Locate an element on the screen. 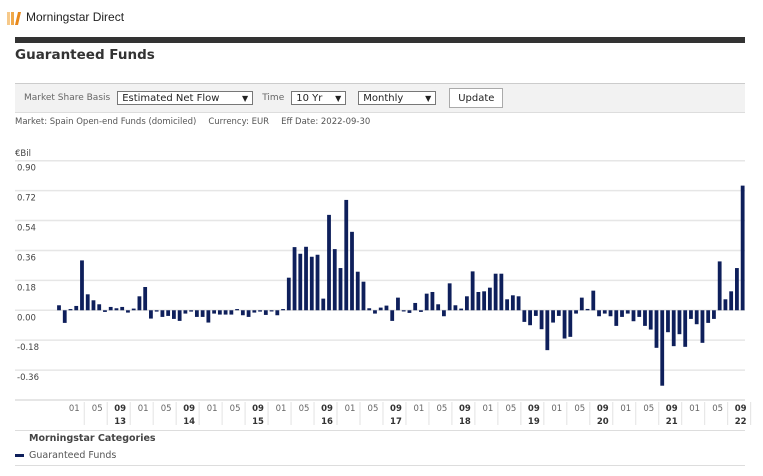  update-button: Update is located at coordinates (476, 98).